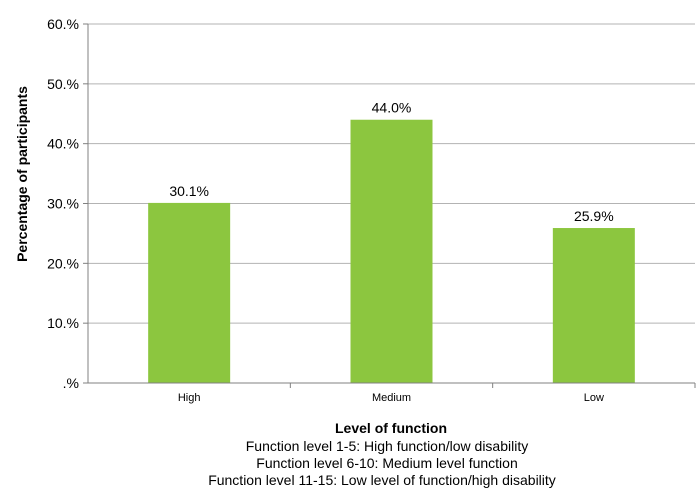  What do you see at coordinates (391, 398) in the screenshot?
I see `x-tick-label: Medium` at bounding box center [391, 398].